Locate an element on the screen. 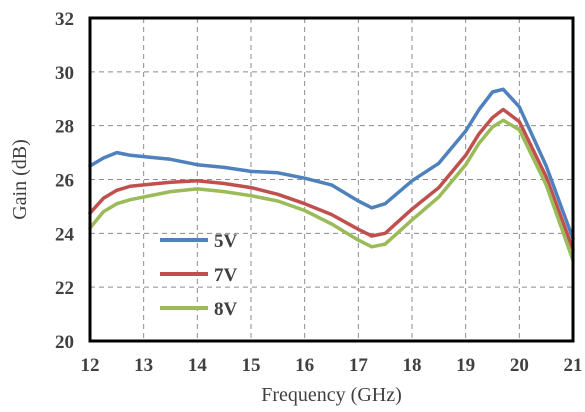  x-axis-tick-labels: 12 13 14 15 16 17 18 19 20 21 is located at coordinates (332, 365).